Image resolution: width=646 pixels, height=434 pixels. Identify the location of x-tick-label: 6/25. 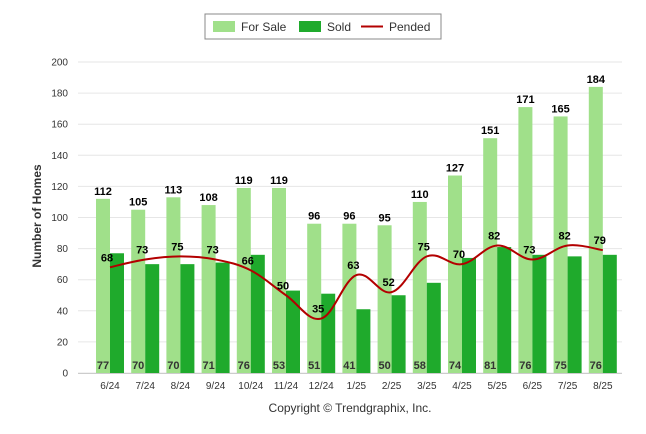
(533, 386).